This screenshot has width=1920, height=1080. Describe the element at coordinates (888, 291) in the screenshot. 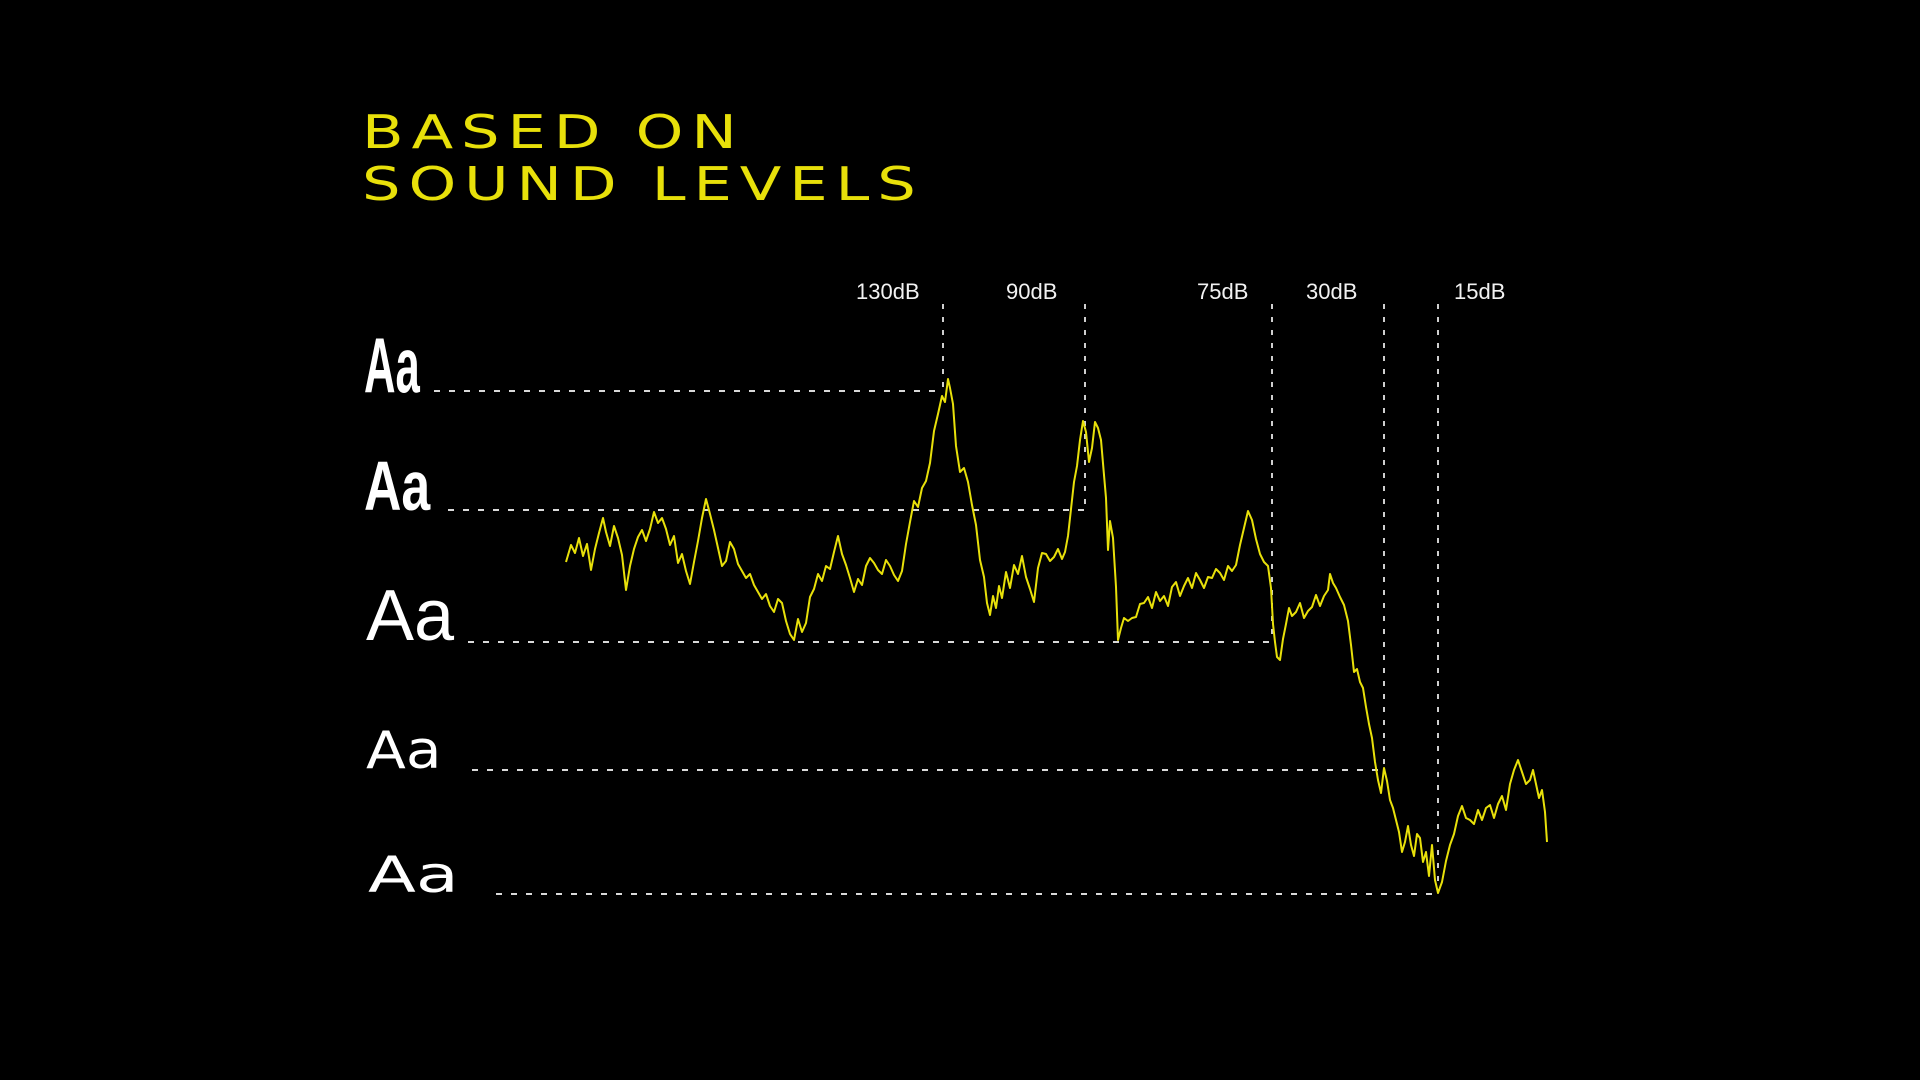

I see `db-label-130: 130dB` at that location.